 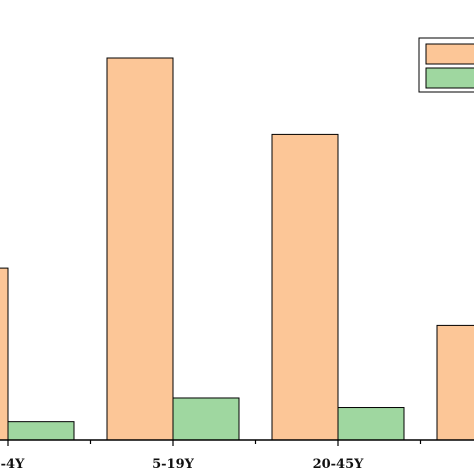 I want to click on x-ticks-group, so click(x=214, y=443).